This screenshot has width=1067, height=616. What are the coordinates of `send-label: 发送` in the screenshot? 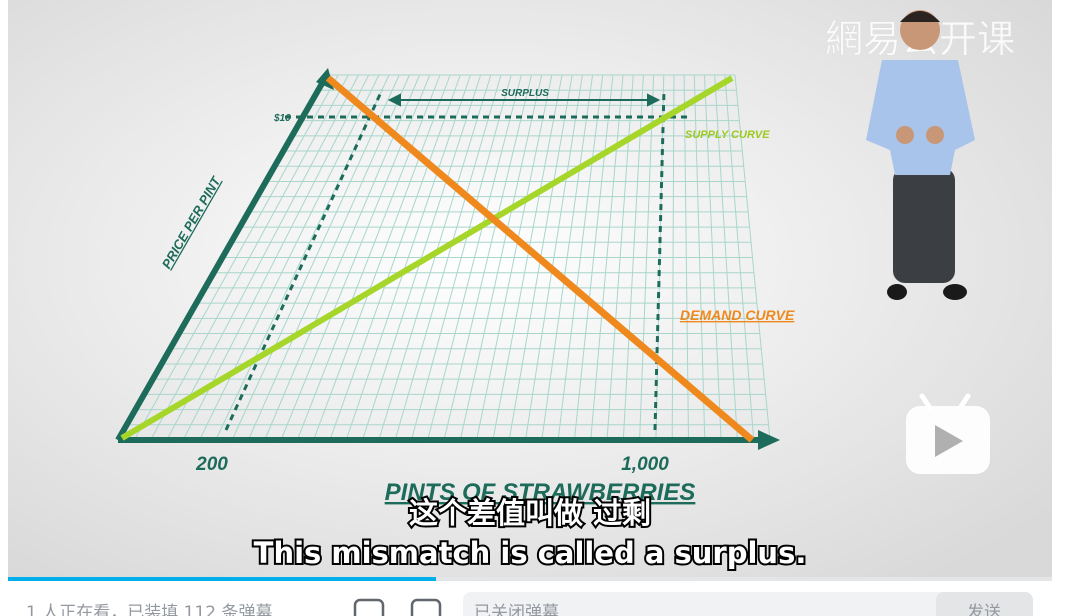 It's located at (984, 609).